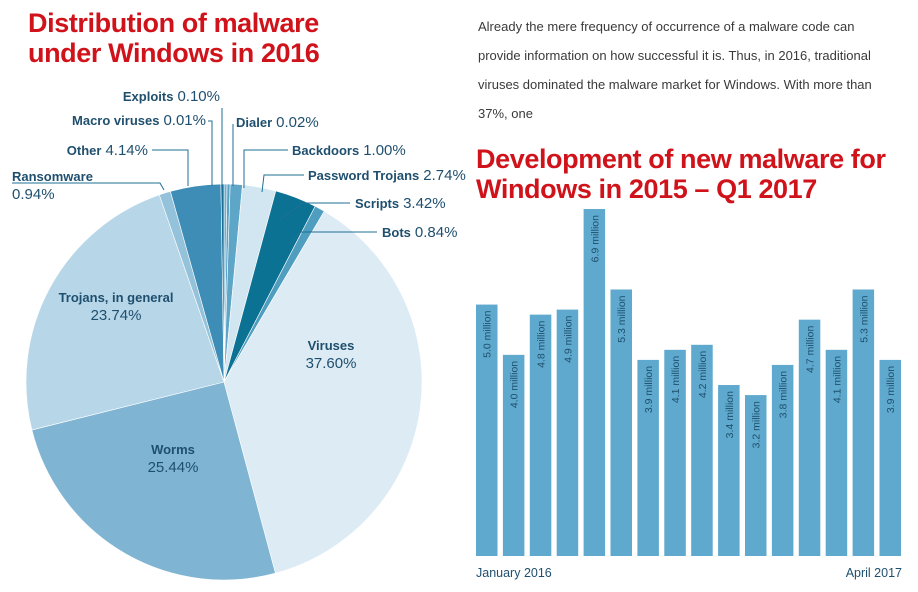 This screenshot has width=918, height=592. I want to click on pie-label-scripts: Scripts 3.42%, so click(400, 203).